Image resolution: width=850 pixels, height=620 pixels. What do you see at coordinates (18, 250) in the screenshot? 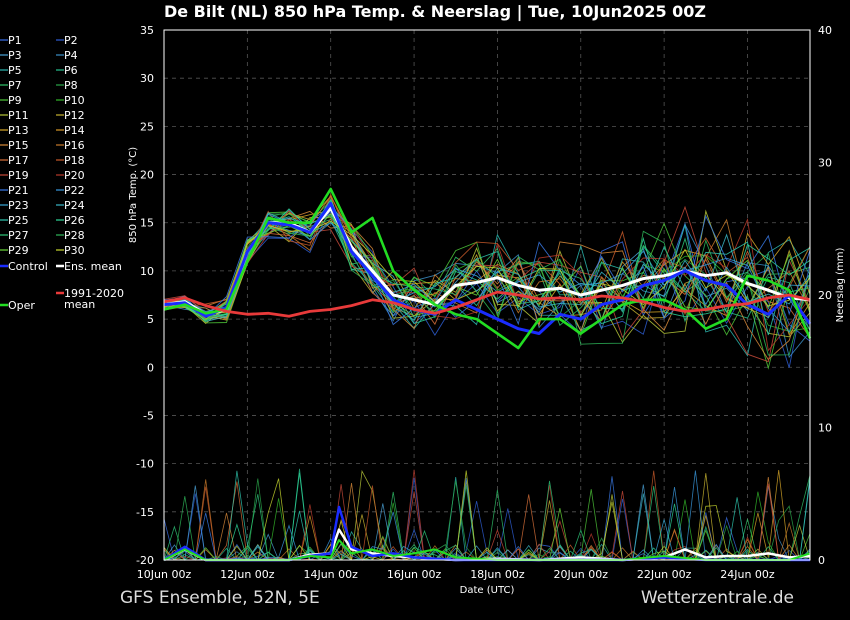
I see `legend-label: P29` at bounding box center [18, 250].